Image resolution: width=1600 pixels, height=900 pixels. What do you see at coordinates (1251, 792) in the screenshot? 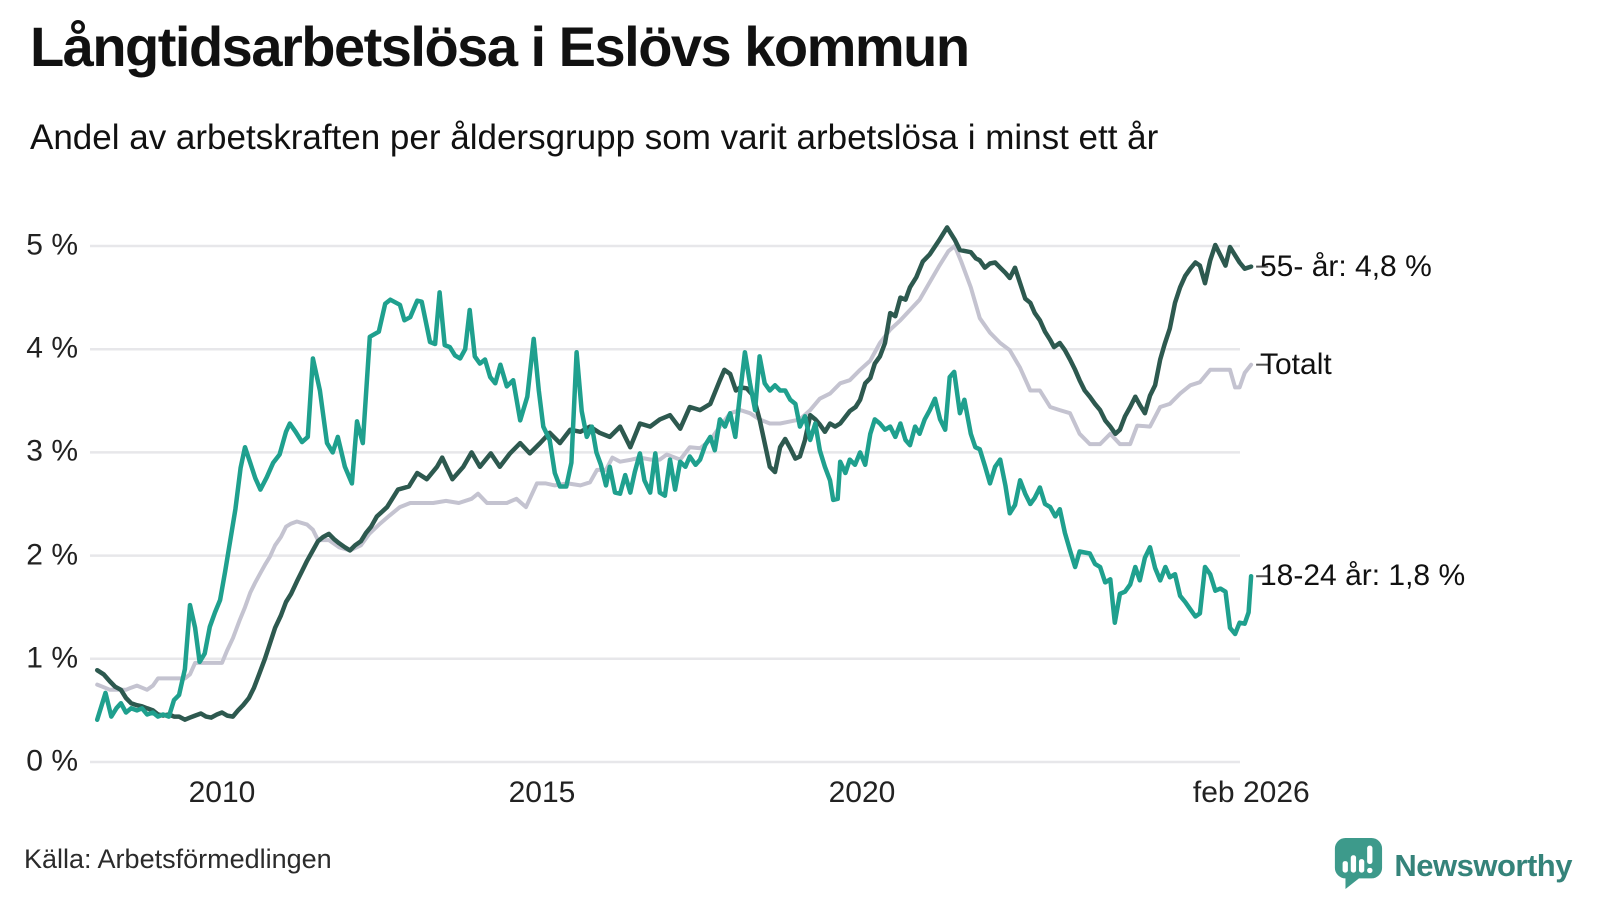
I see `x-tick-label: feb 2026` at bounding box center [1251, 792].